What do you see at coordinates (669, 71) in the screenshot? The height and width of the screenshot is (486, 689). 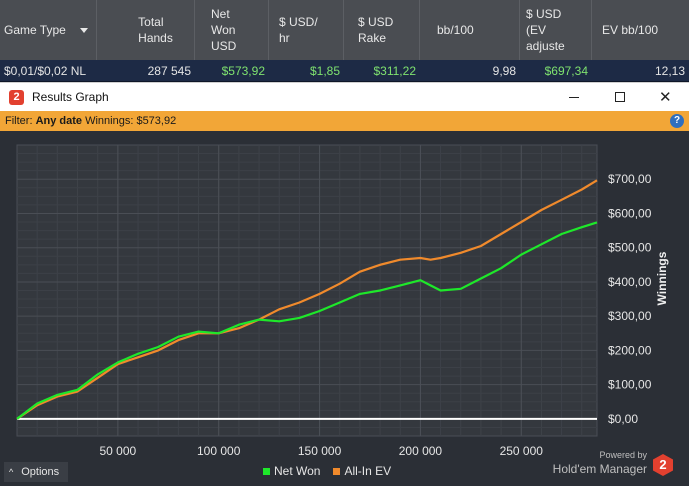 I see `cell-ev-bb100: 12,13` at bounding box center [669, 71].